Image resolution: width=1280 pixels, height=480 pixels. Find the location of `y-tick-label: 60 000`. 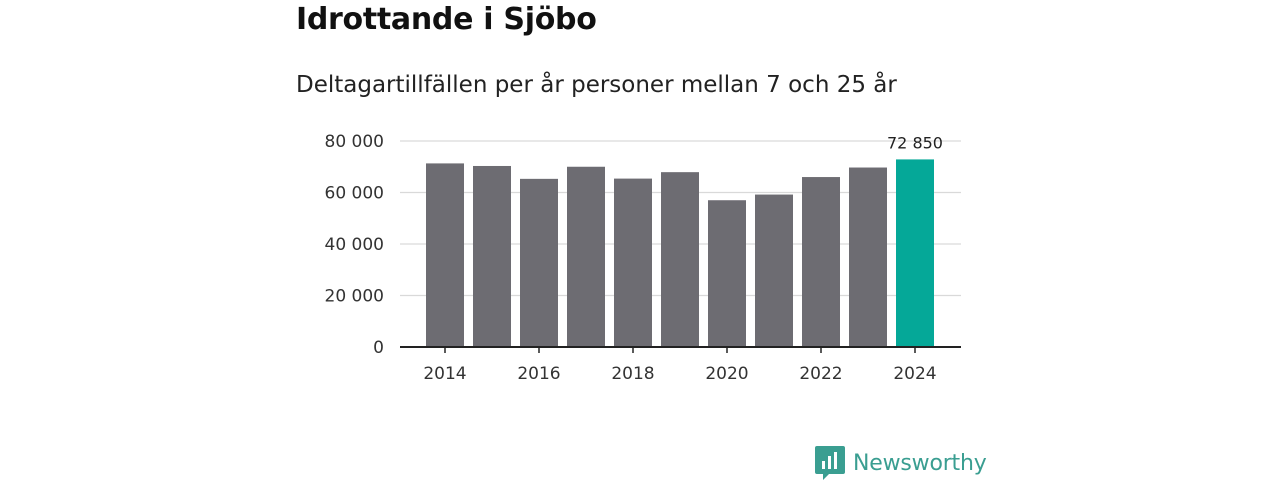

y-tick-label: 60 000 is located at coordinates (354, 194).